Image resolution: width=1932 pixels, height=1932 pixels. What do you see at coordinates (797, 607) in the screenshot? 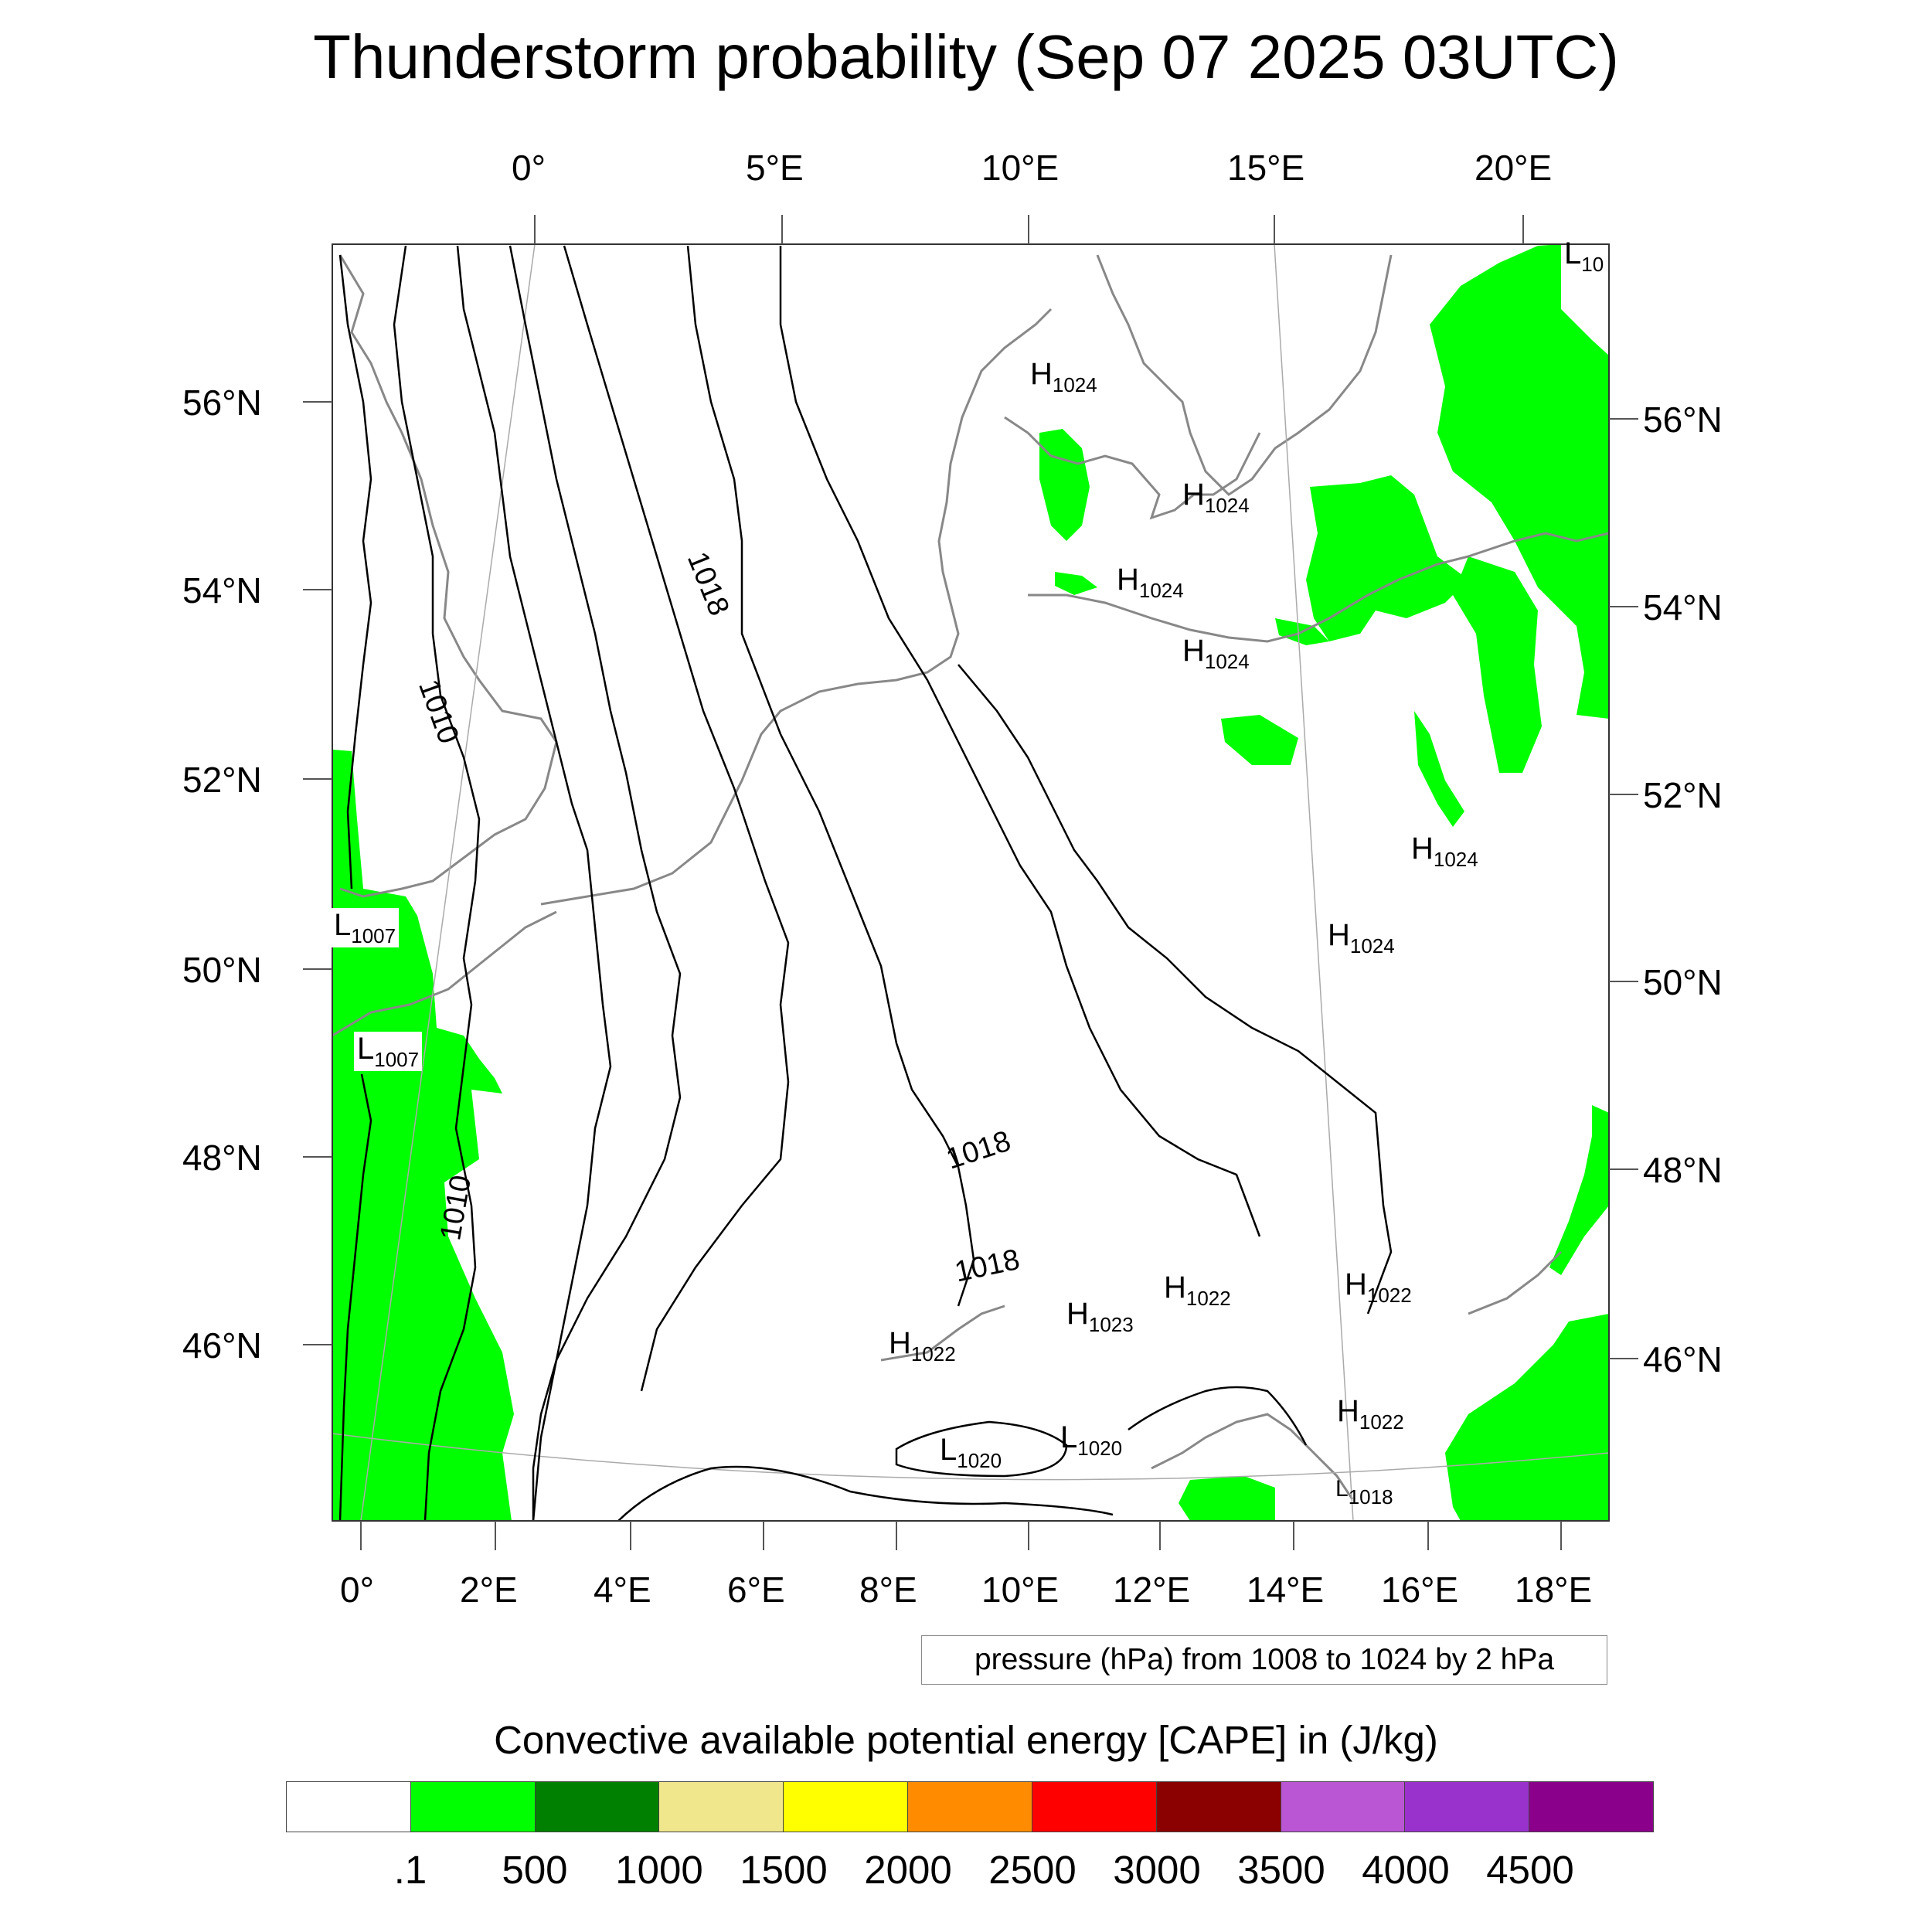
I see `coastline-continent` at bounding box center [797, 607].